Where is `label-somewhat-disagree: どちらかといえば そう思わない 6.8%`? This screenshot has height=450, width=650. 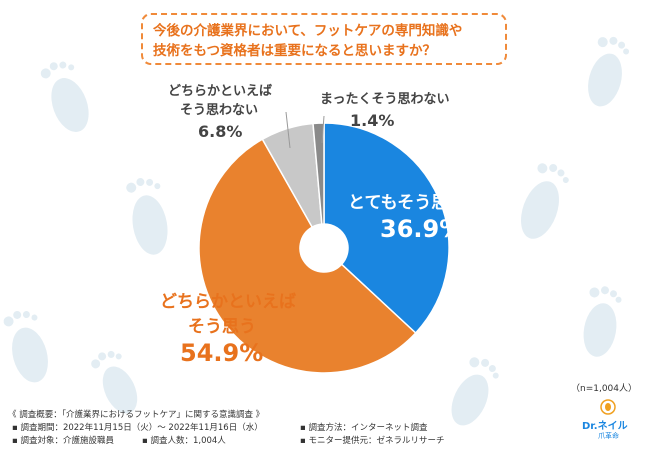 label-somewhat-disagree: どちらかといえば そう思わない 6.8% is located at coordinates (220, 110).